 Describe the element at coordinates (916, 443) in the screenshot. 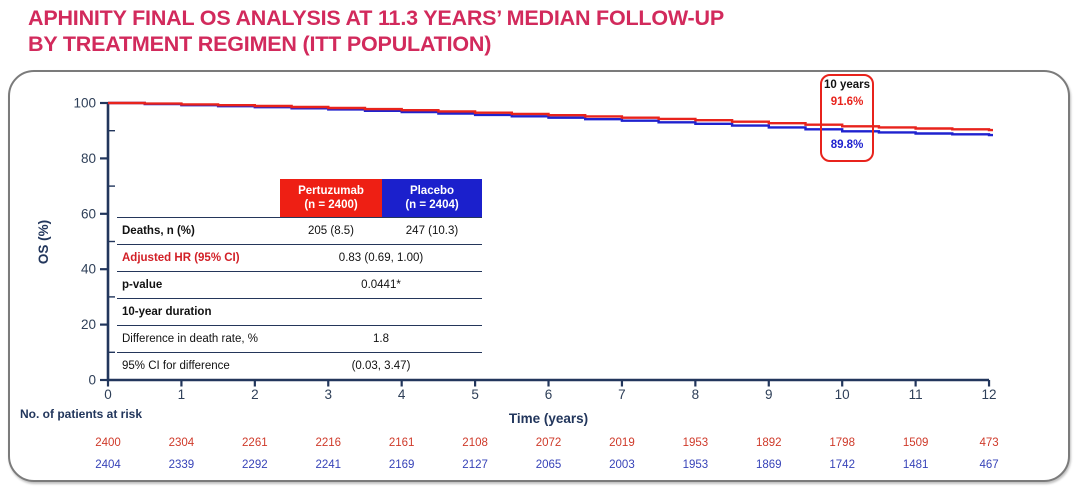

I see `at-risk-value: 1509` at that location.